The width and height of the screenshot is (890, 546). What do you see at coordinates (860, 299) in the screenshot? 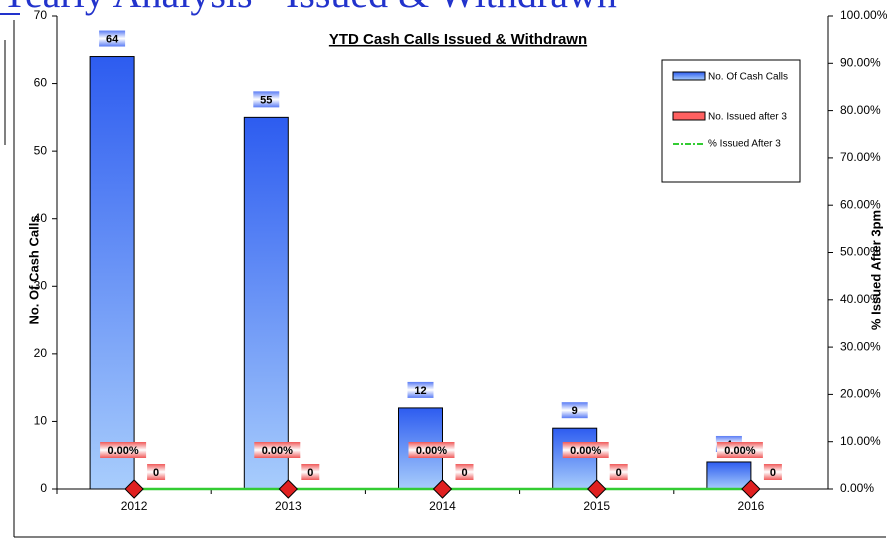
I see `y2-tick-label: 40.00%` at bounding box center [860, 299].